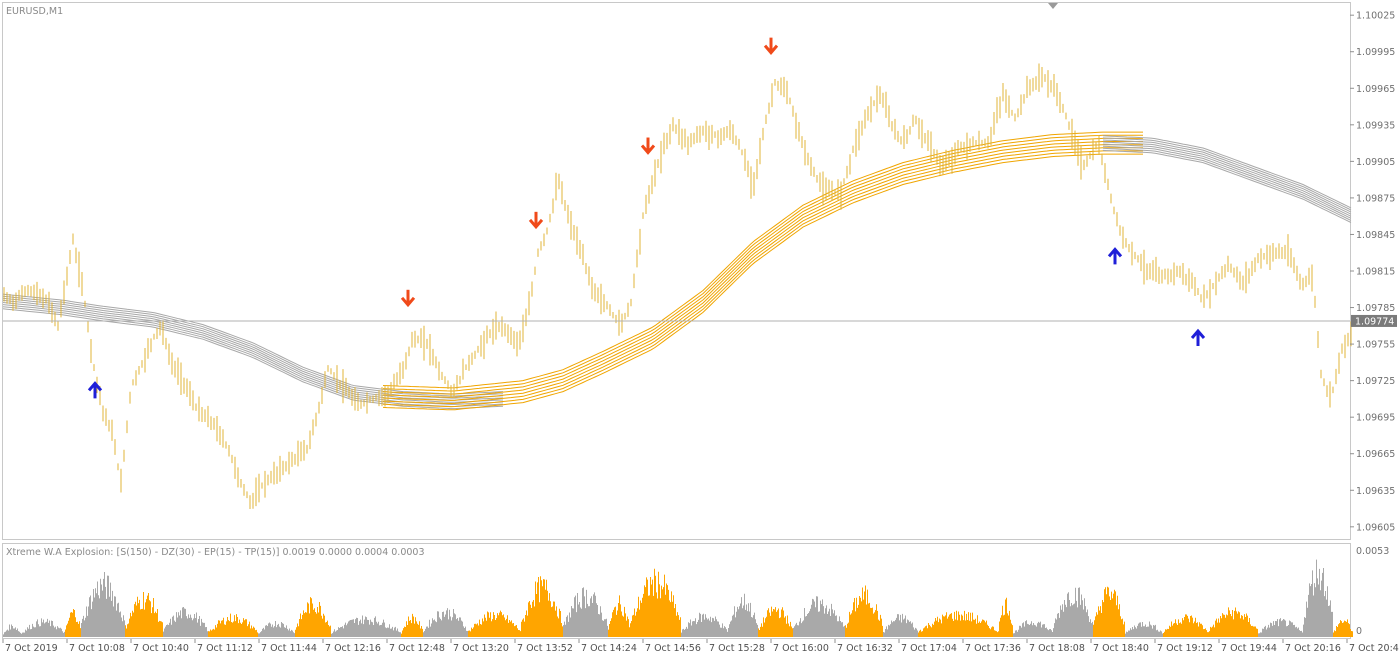  I want to click on x-tick-label: 7 Oct 14:56, so click(673, 648).